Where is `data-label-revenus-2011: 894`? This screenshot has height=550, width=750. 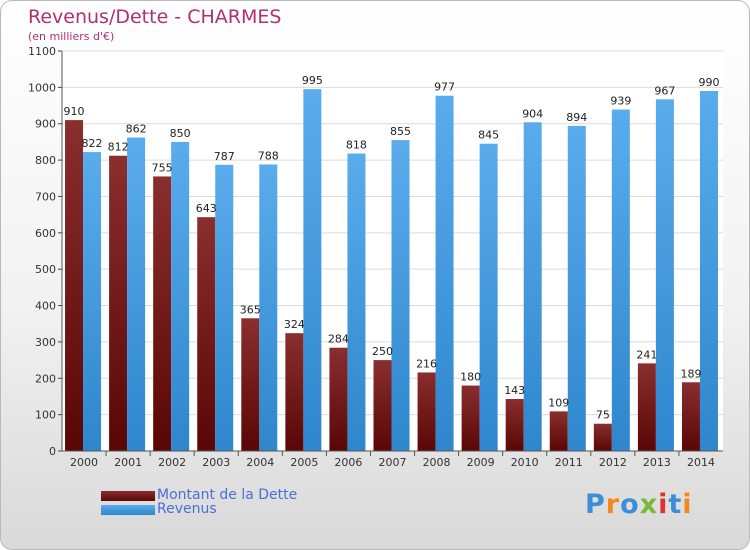 data-label-revenus-2011: 894 is located at coordinates (576, 117).